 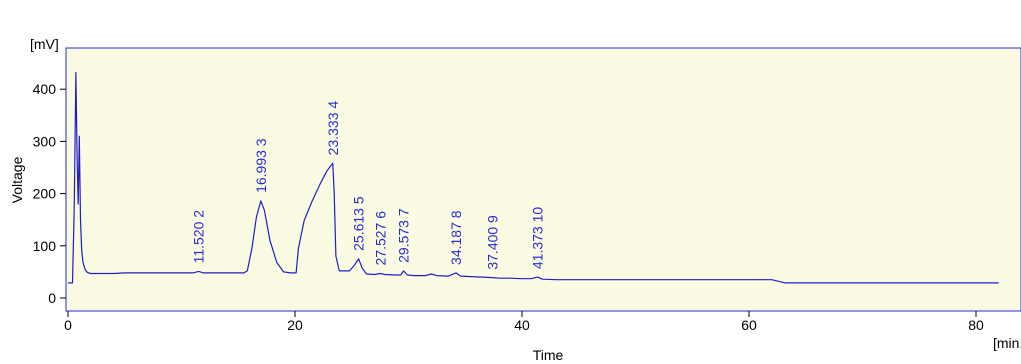 I want to click on peak-label: 41.373 10, so click(x=538, y=238).